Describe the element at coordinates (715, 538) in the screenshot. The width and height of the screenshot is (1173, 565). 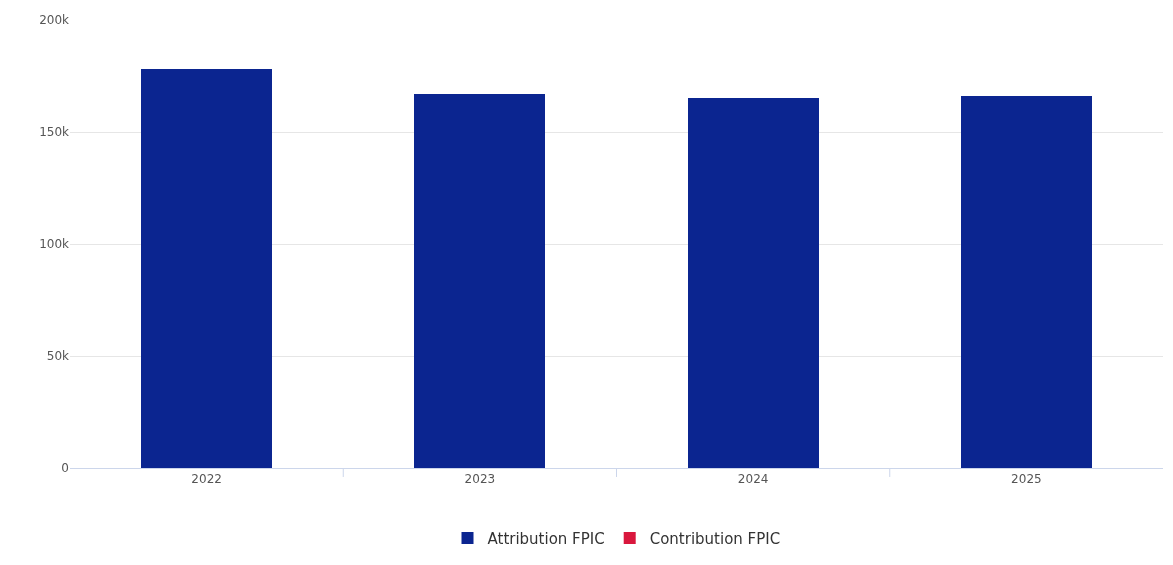
I see `legend-label: Contribution FPIC` at that location.